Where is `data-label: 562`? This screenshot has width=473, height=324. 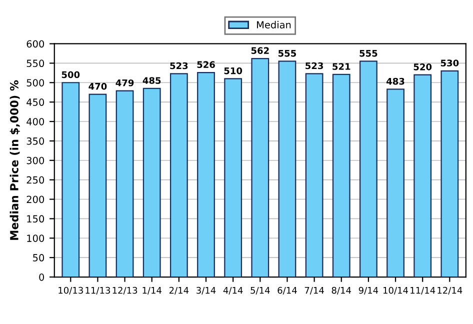
data-label: 562 is located at coordinates (260, 50).